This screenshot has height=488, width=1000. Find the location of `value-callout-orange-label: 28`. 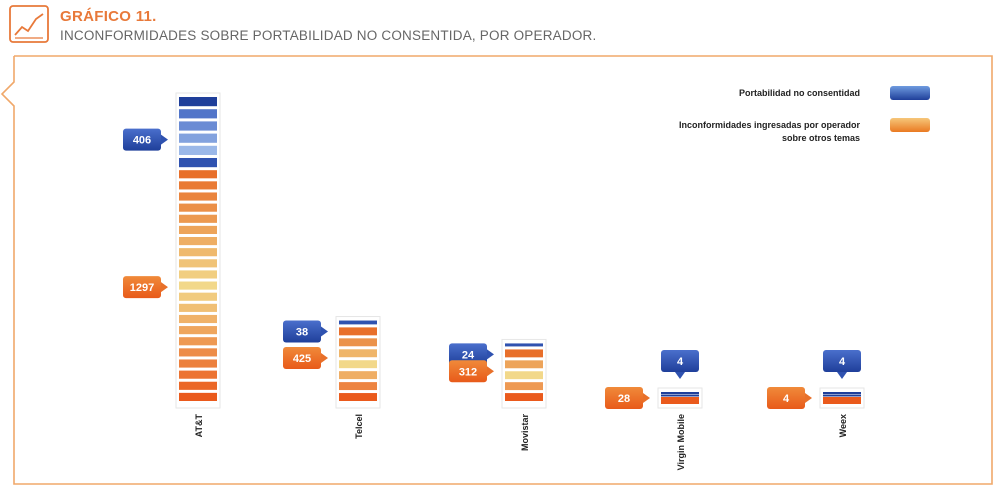

value-callout-orange-label: 28 is located at coordinates (624, 399).